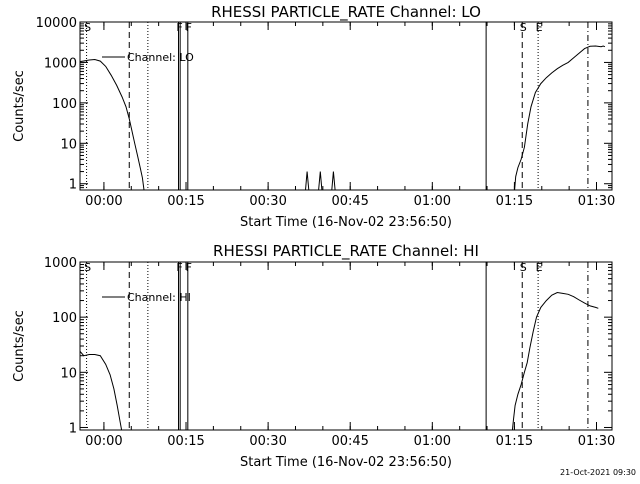 This screenshot has width=640, height=484. I want to click on y-tick-label: 10000, so click(56, 23).